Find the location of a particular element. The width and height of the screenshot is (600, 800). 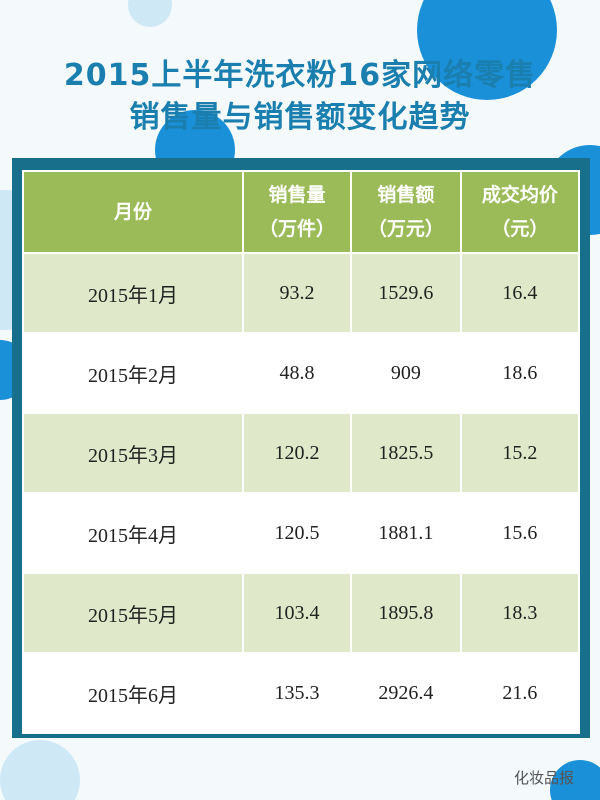

table-cell: 103.4 is located at coordinates (297, 613).